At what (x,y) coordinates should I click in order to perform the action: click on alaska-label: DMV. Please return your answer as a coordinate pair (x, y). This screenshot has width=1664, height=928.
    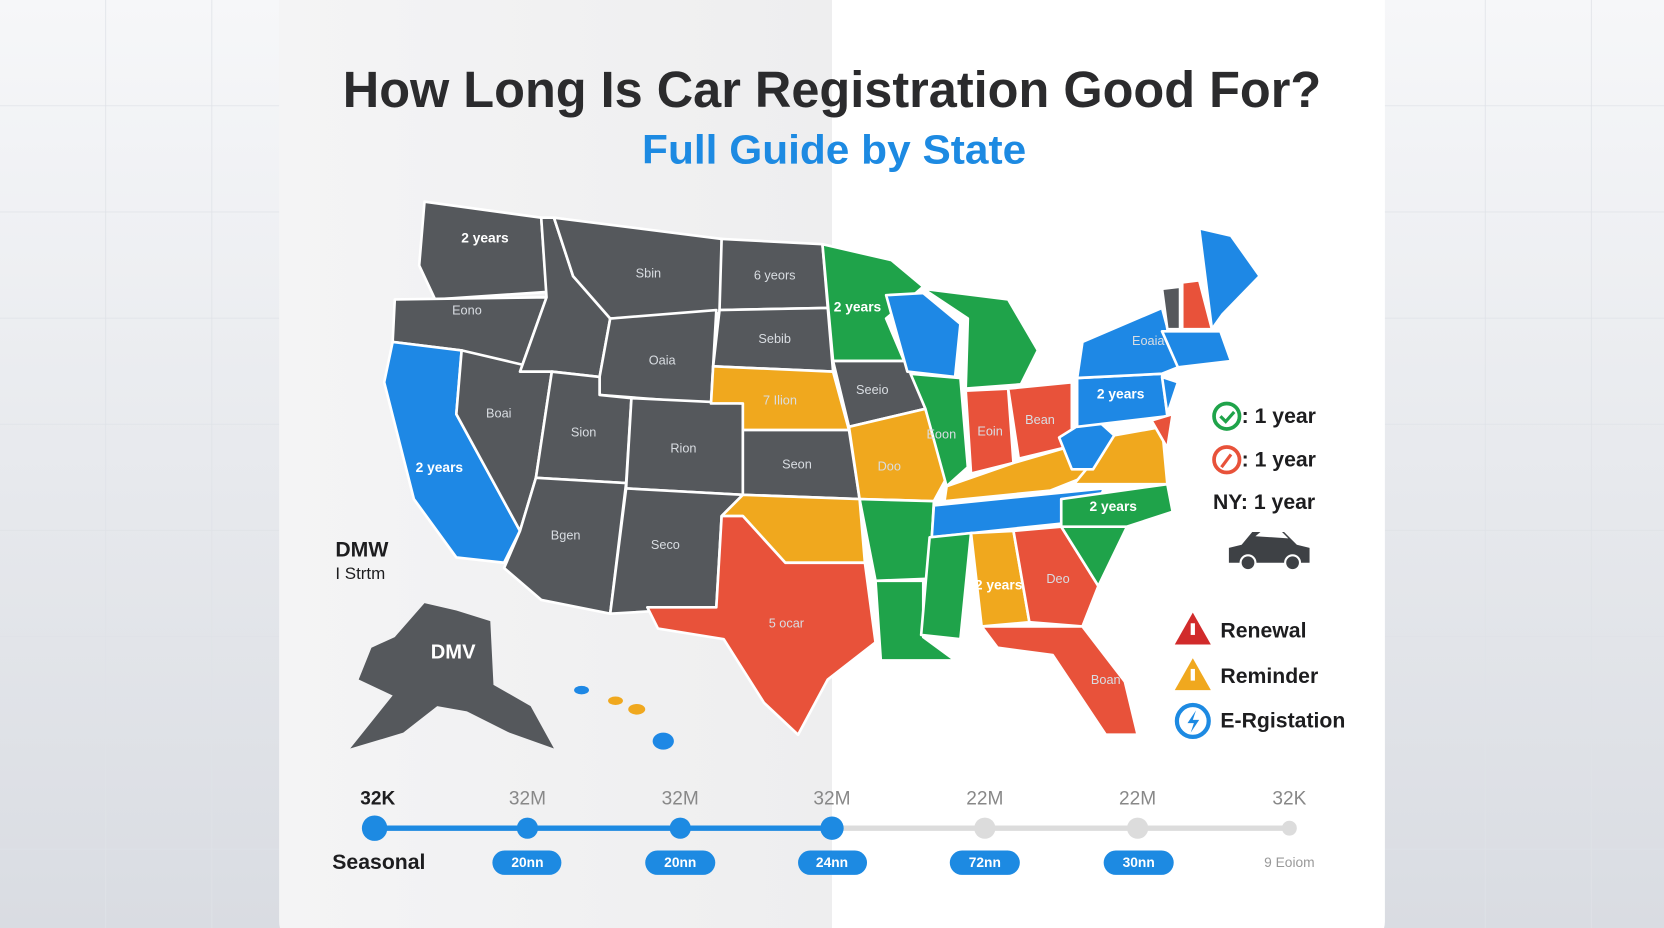
    Looking at the image, I should click on (453, 652).